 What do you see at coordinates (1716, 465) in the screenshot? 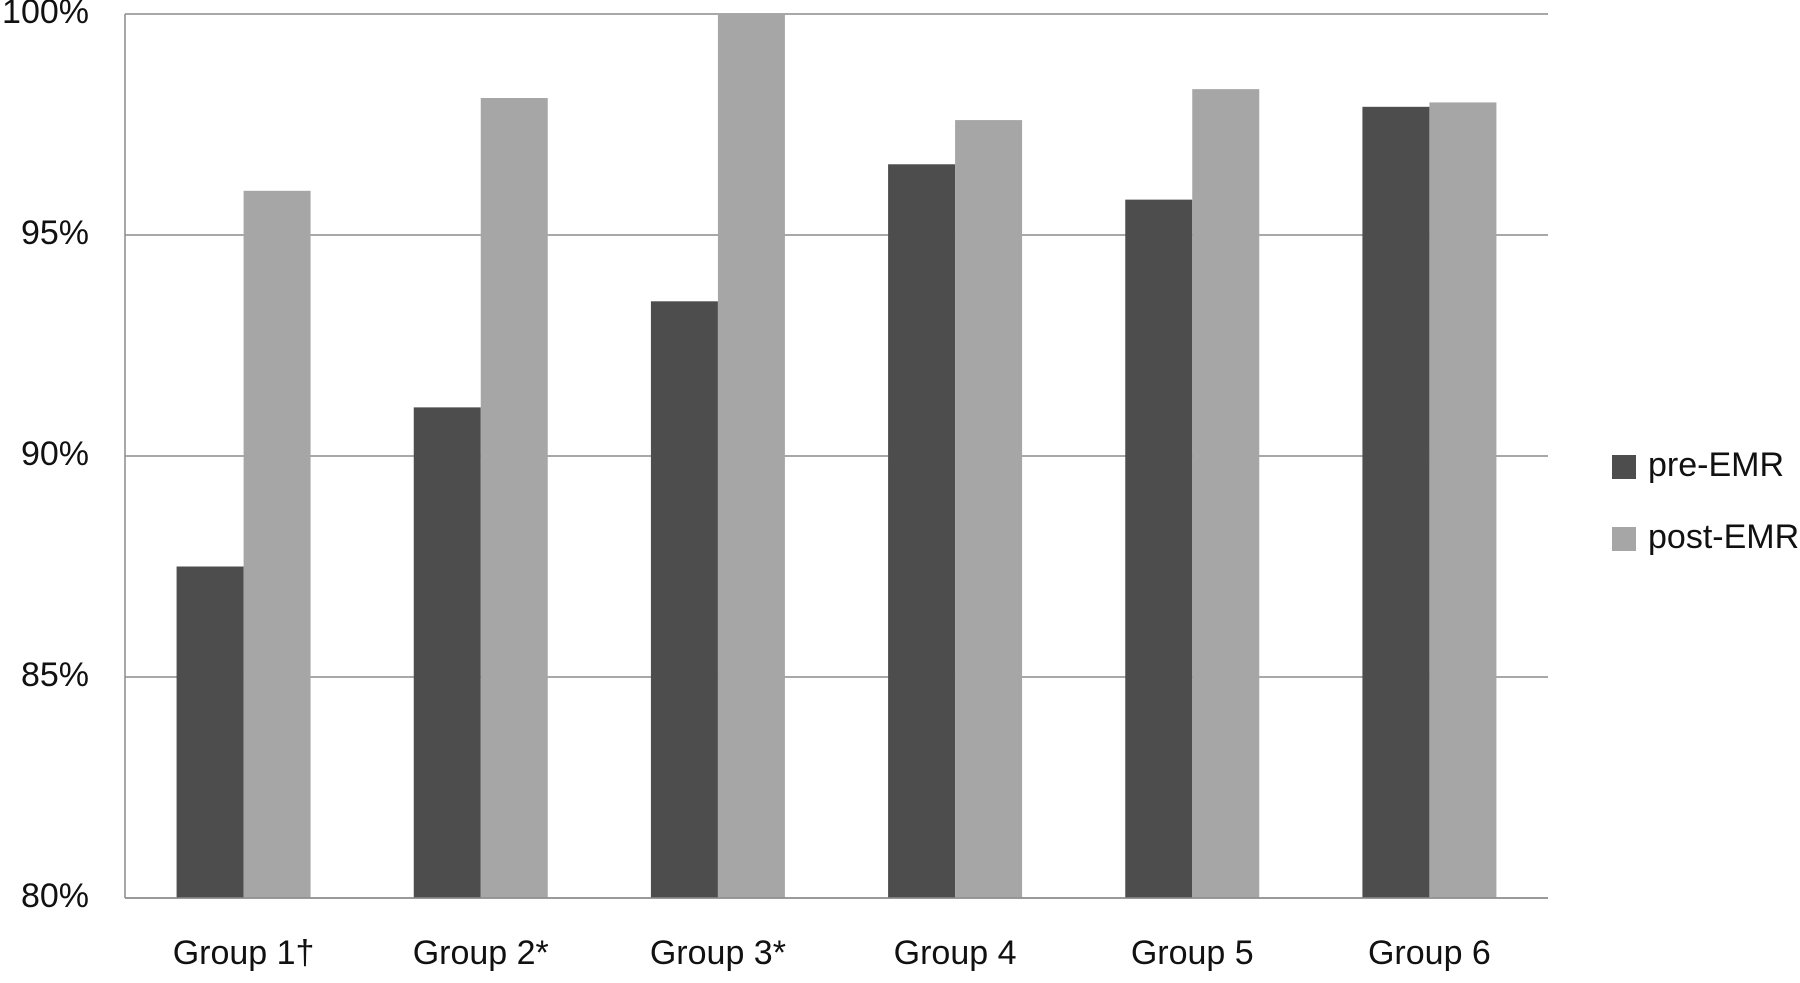
I see `legend-label-pre-emr: pre-EMR` at bounding box center [1716, 465].